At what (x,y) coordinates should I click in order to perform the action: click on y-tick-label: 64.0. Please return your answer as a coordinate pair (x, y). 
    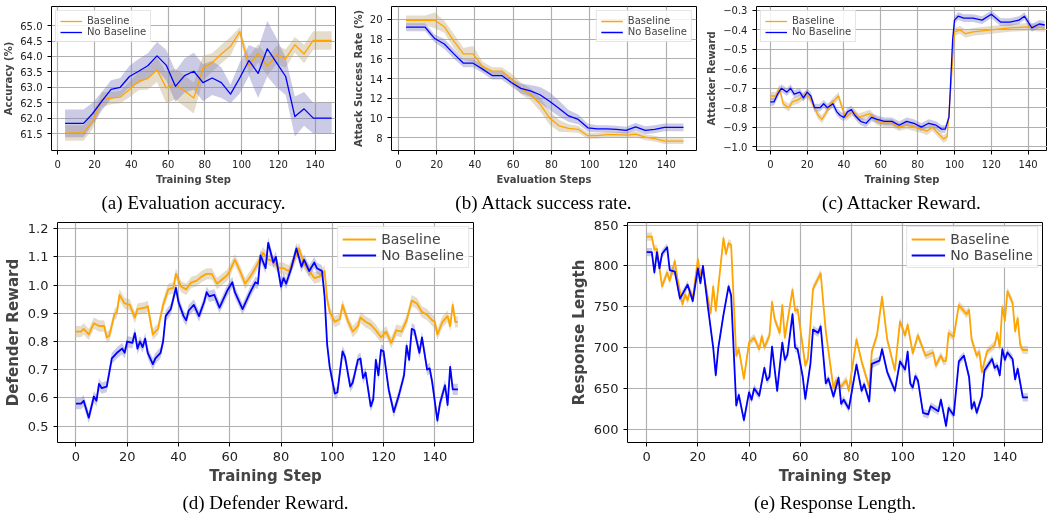
    Looking at the image, I should click on (31, 57).